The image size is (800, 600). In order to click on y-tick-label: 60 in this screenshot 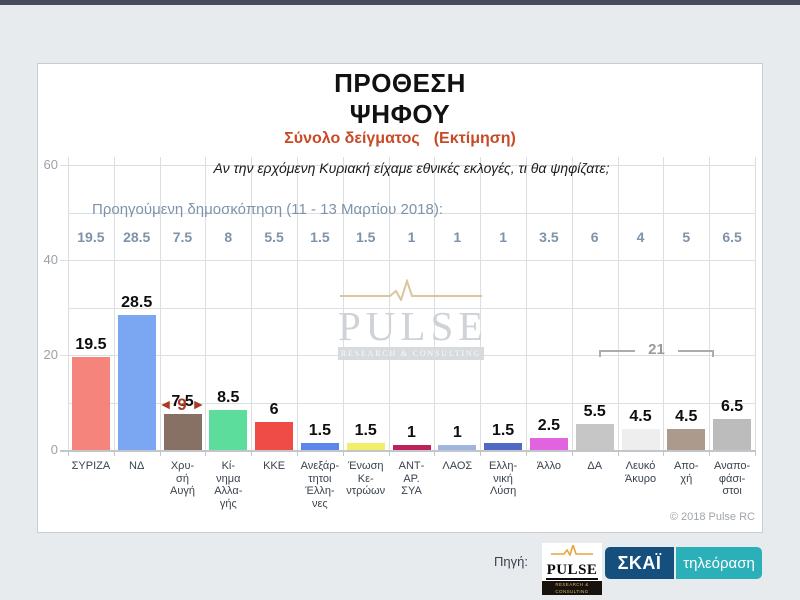, I will do `click(50, 164)`.